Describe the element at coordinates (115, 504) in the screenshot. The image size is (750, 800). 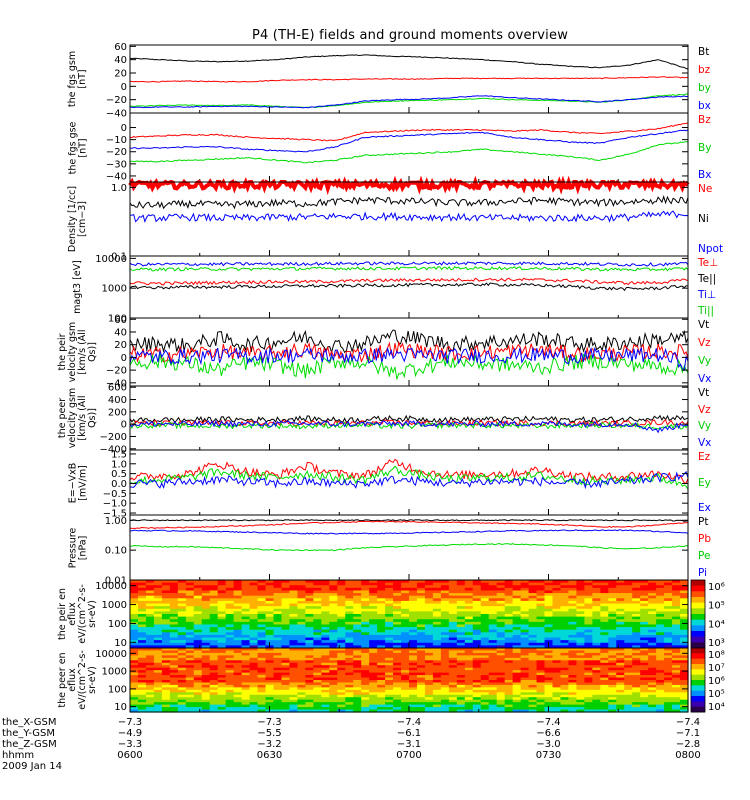
I see `ytick-label: −1.0` at that location.